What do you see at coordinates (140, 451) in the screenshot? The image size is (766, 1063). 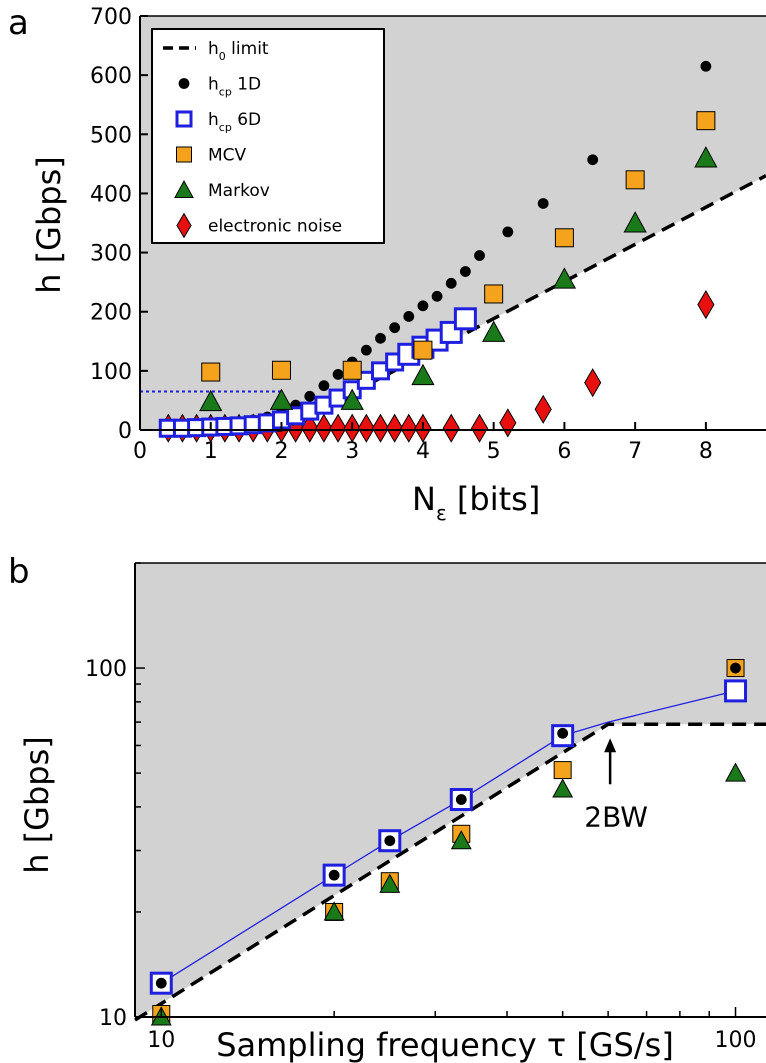 I see `x-tick-label: 0` at bounding box center [140, 451].